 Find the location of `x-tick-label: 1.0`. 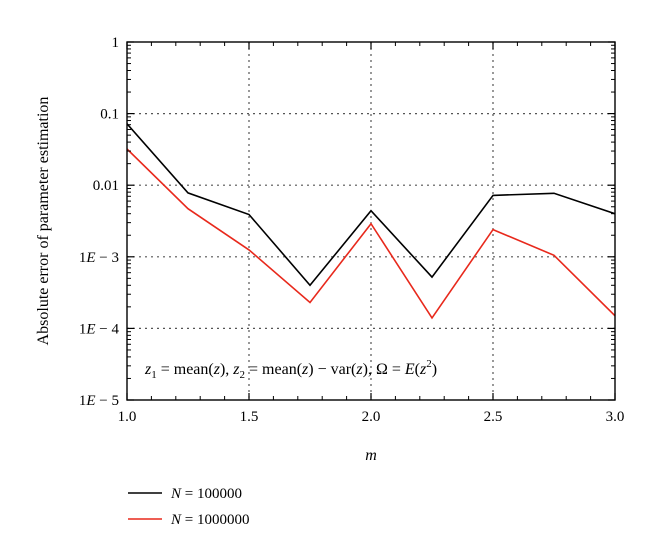

x-tick-label: 1.0 is located at coordinates (127, 417).